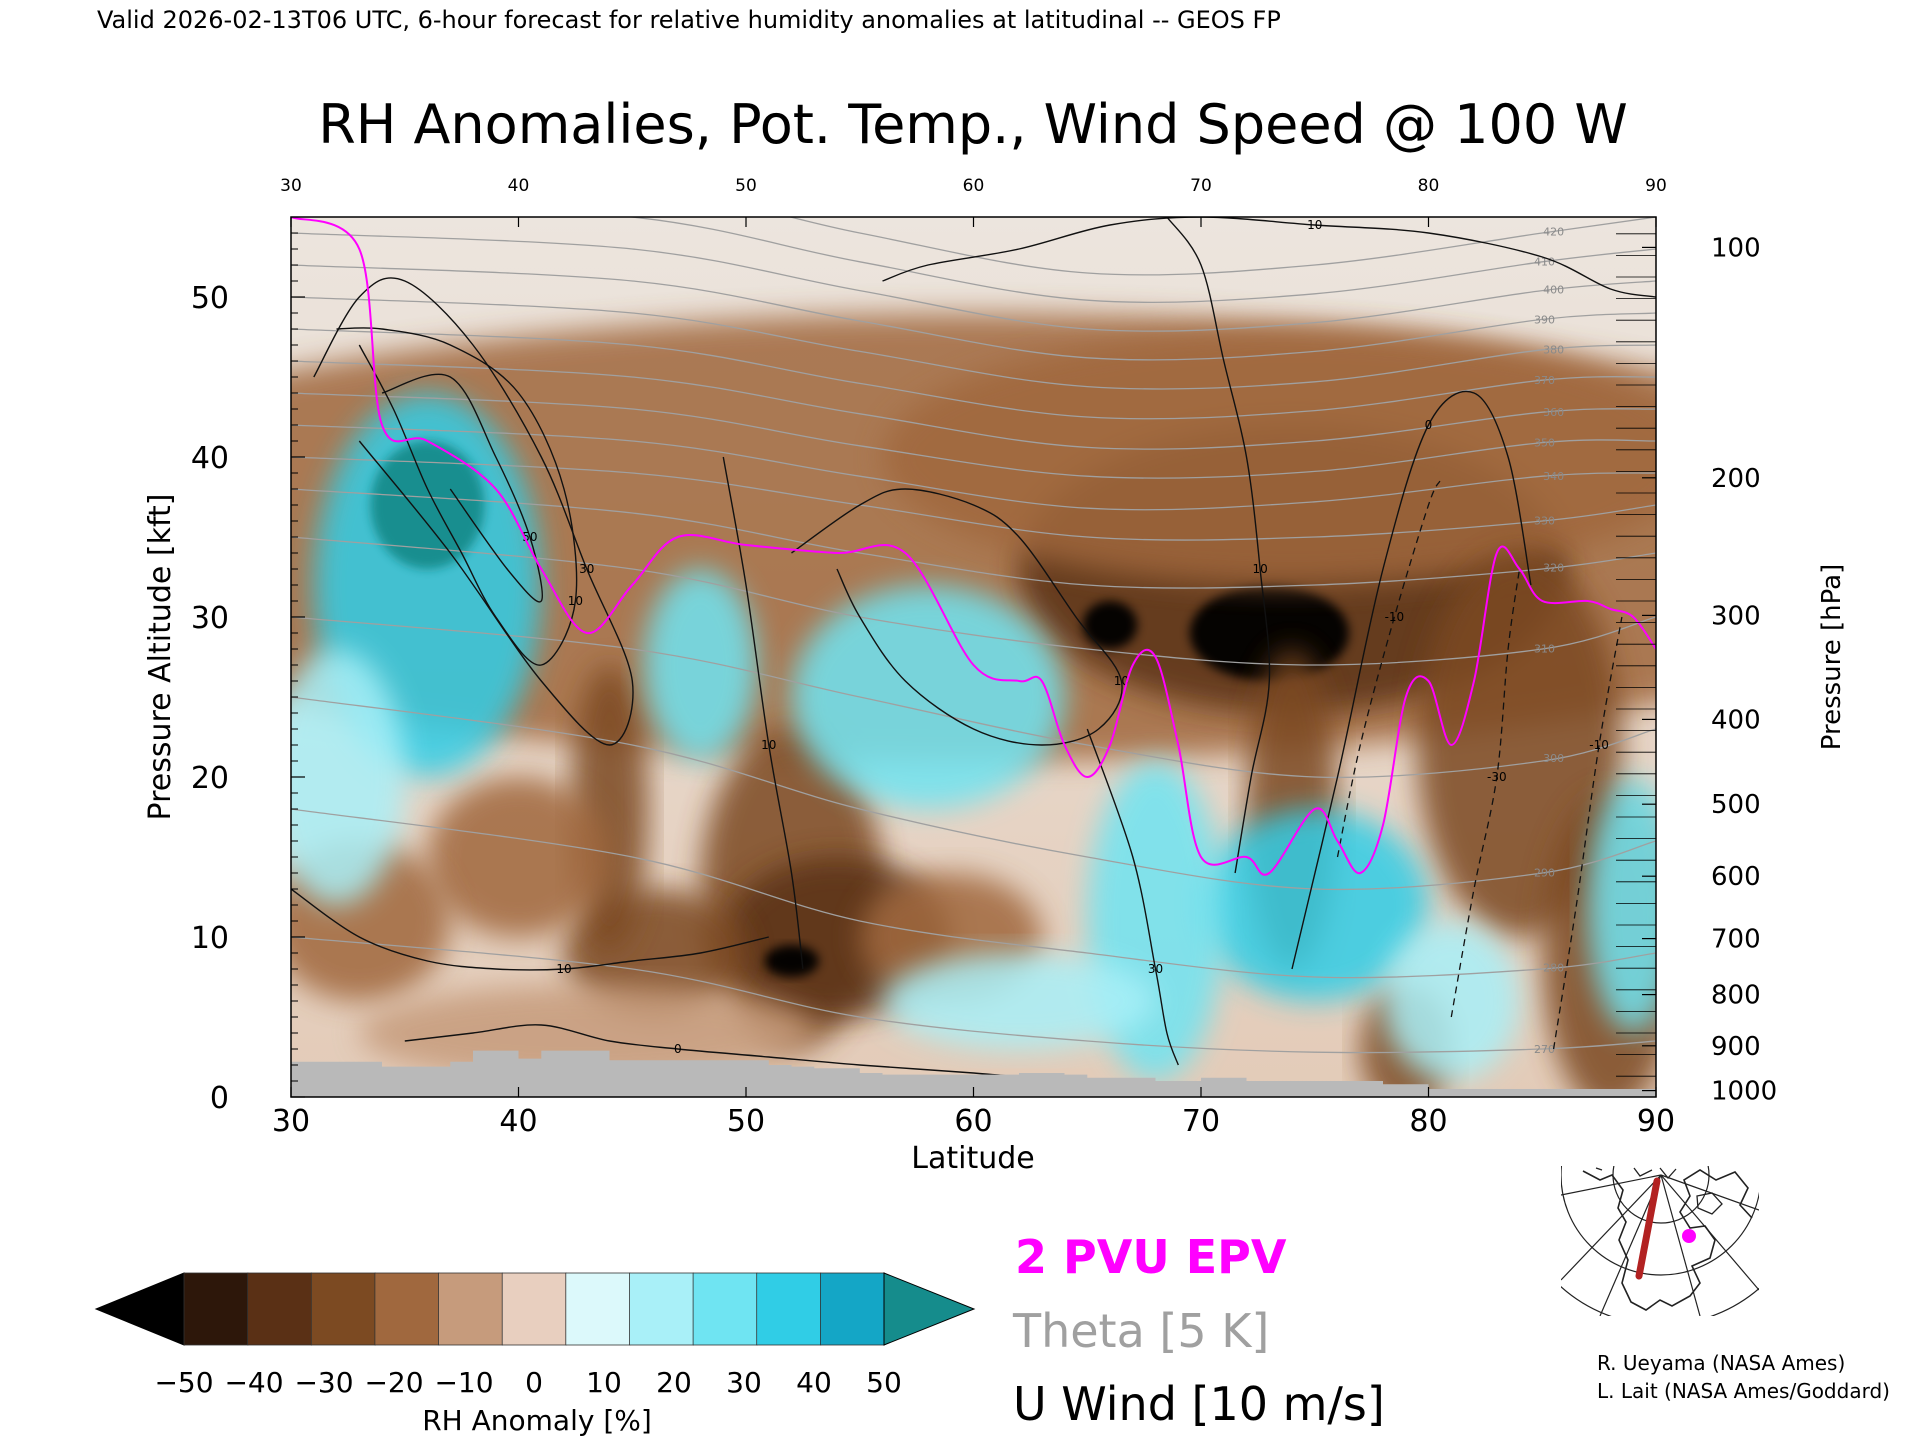  What do you see at coordinates (974, 186) in the screenshot?
I see `x-top-tick-label: 60` at bounding box center [974, 186].